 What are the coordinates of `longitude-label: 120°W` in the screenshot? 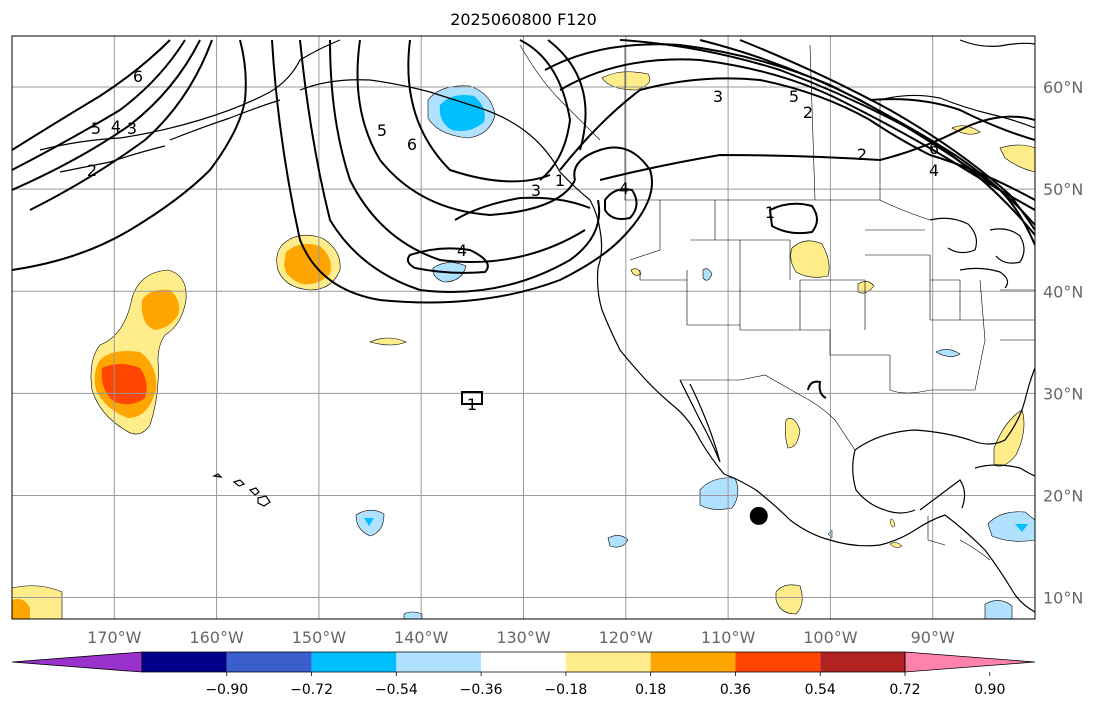 It's located at (626, 637).